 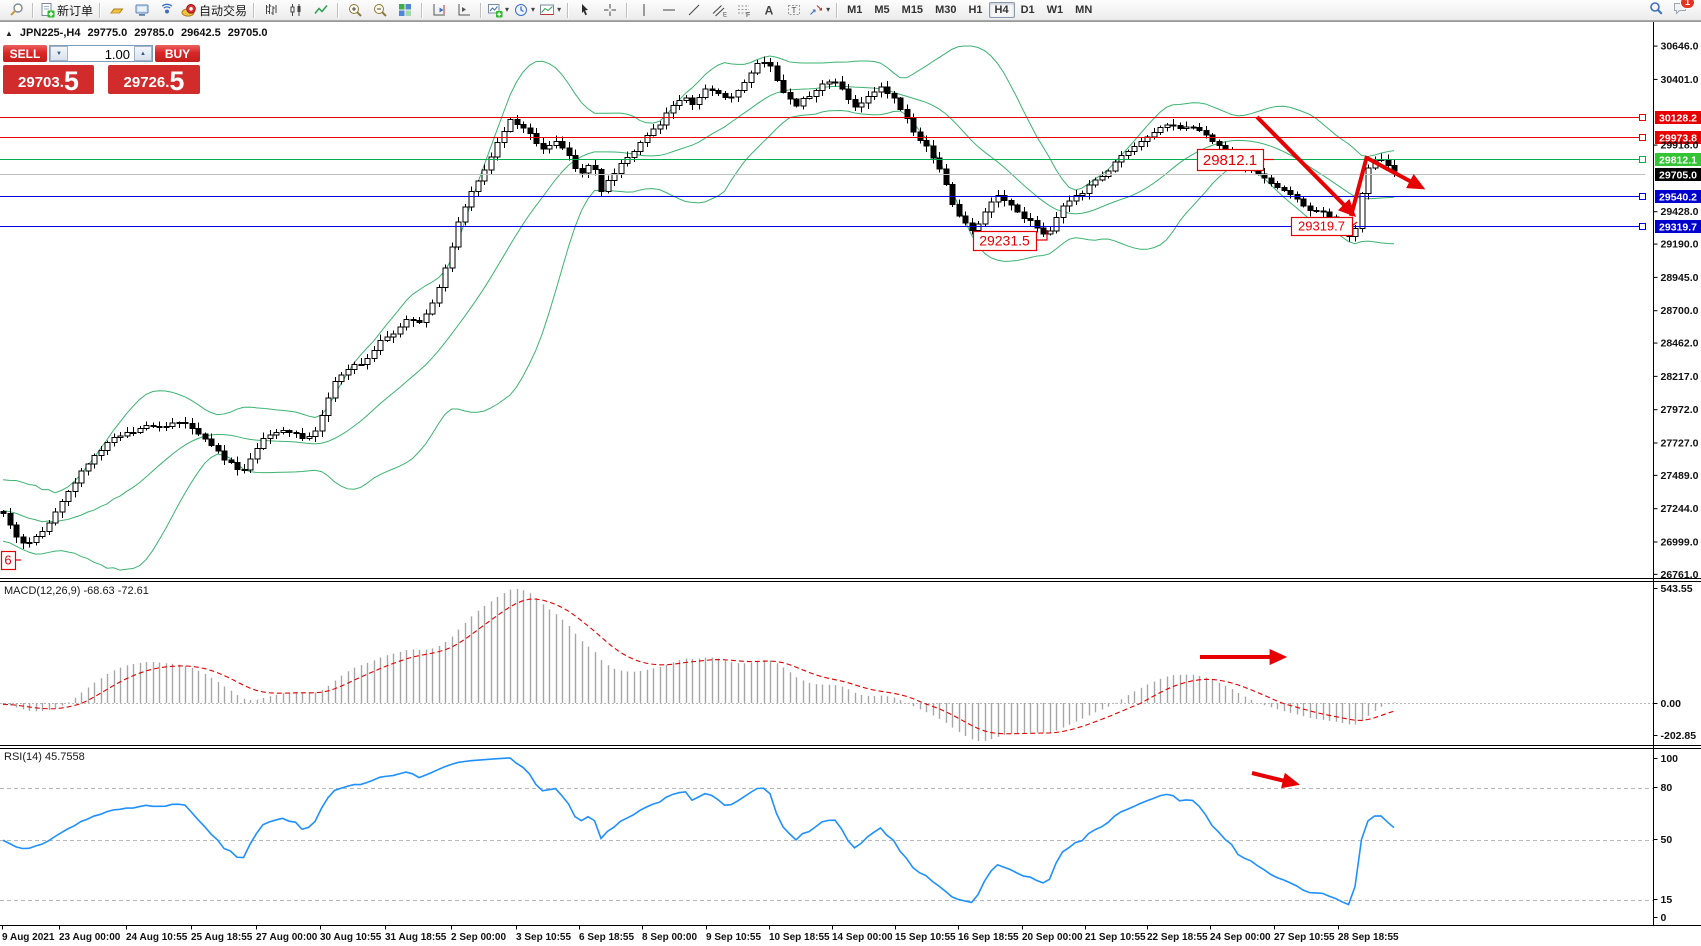 I want to click on price-line-29812.1: 29812.1, so click(x=850, y=160).